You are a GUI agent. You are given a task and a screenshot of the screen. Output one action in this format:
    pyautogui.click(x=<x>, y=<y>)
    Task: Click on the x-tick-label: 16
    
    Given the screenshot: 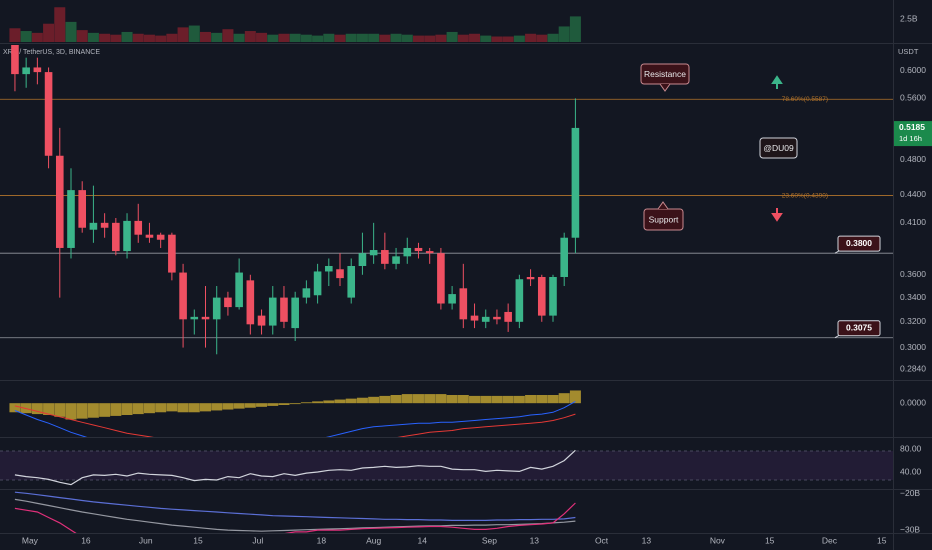 What is the action you would take?
    pyautogui.click(x=86, y=540)
    